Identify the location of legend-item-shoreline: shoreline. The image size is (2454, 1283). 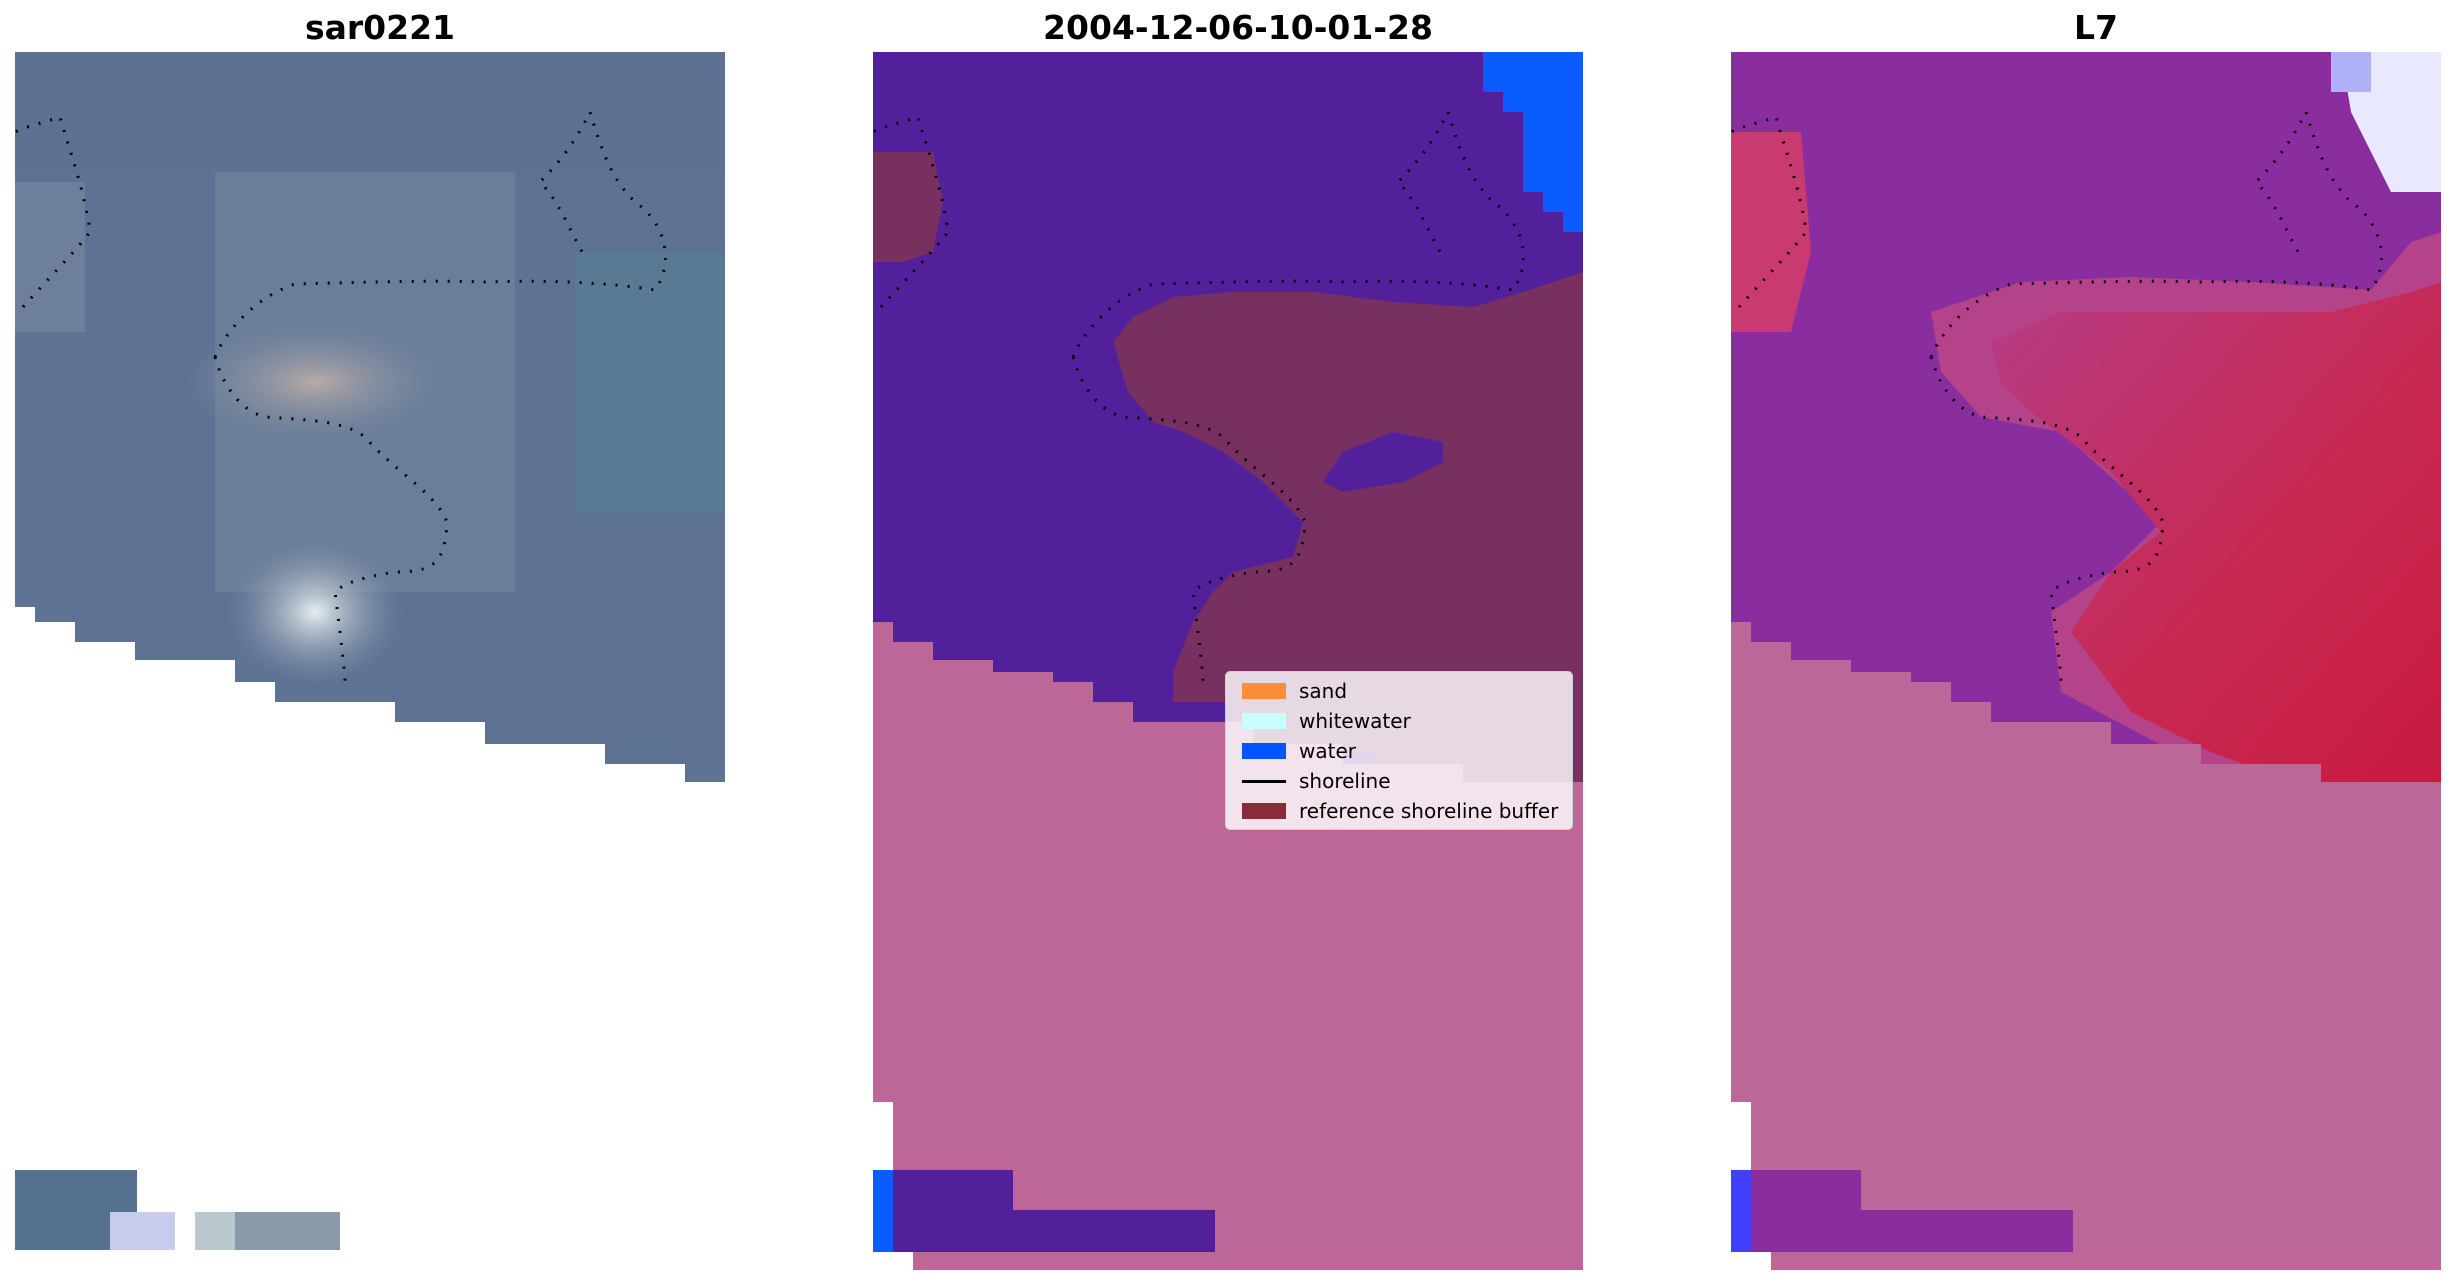
(1399, 781).